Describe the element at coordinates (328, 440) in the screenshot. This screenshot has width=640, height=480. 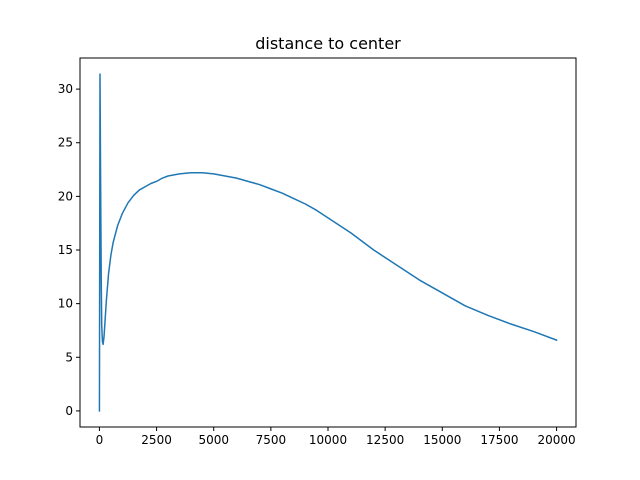
I see `x-tick-label: 10000` at that location.